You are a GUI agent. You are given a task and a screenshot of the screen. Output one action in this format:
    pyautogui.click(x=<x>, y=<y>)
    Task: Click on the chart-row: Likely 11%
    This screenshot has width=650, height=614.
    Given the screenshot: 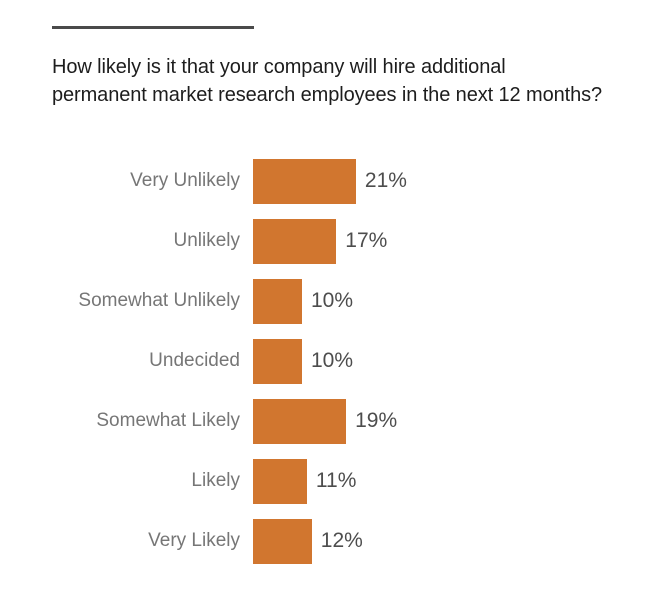 What is the action you would take?
    pyautogui.click(x=351, y=481)
    